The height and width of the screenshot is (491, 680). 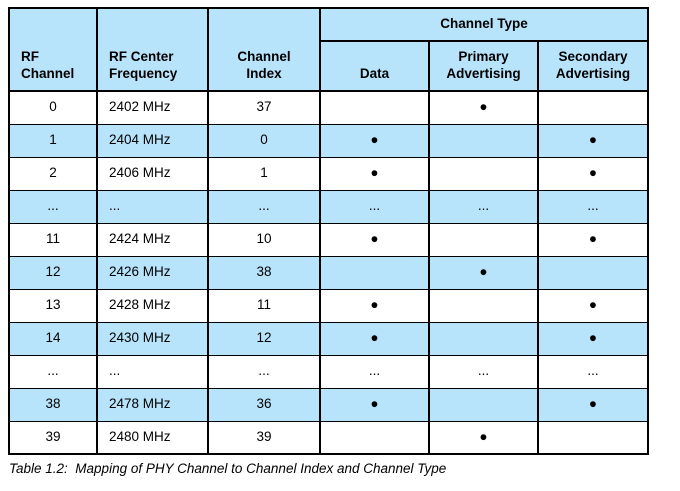 I want to click on table-row: 13 2428 MHz 11 ● ●, so click(x=328, y=305).